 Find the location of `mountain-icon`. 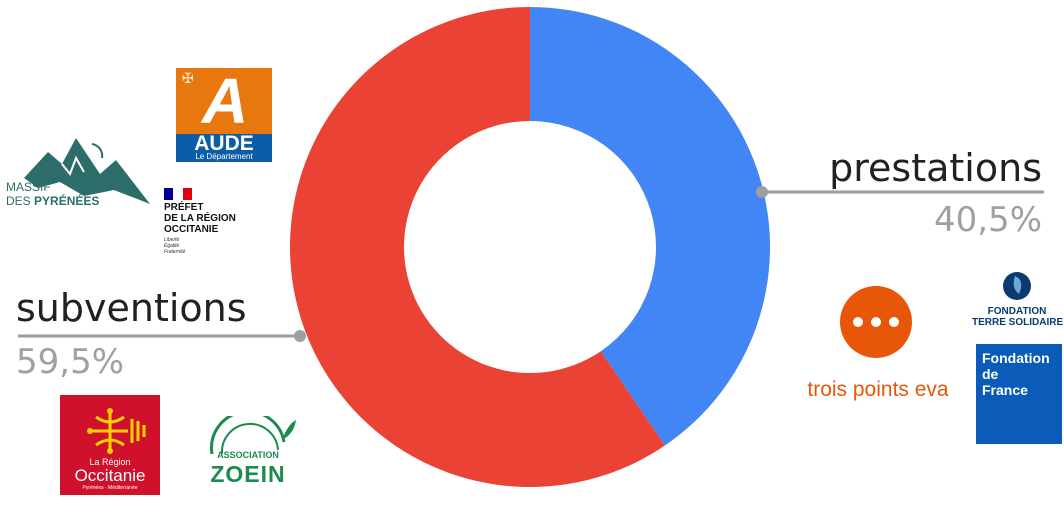

mountain-icon is located at coordinates (87, 171).